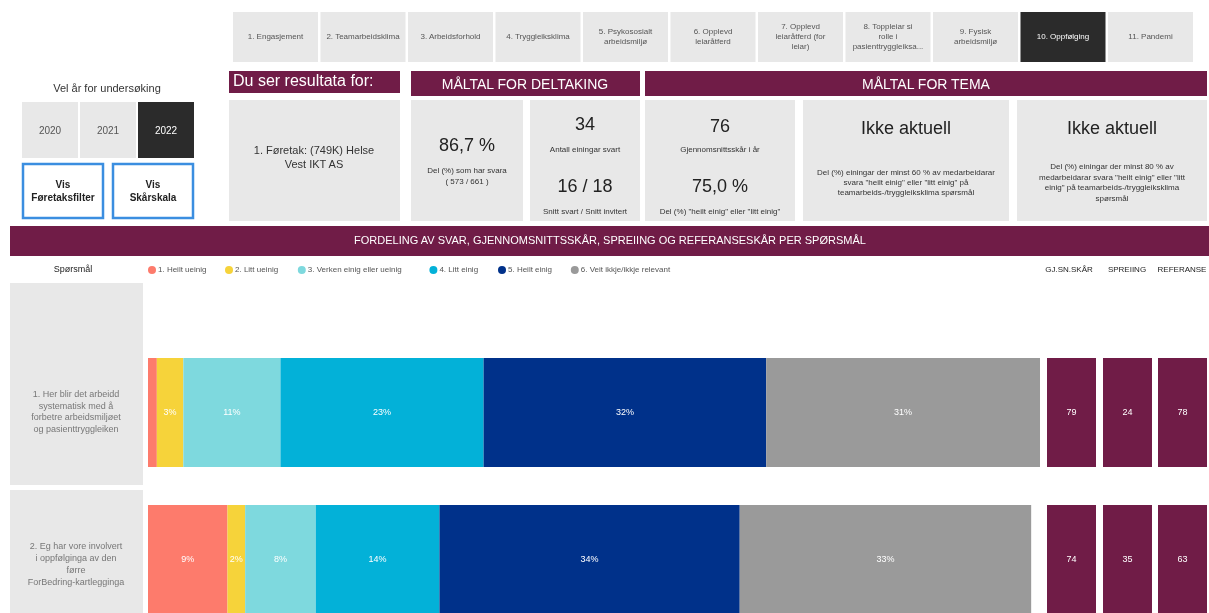  I want to click on text: Antall einingar svart, so click(585, 150).